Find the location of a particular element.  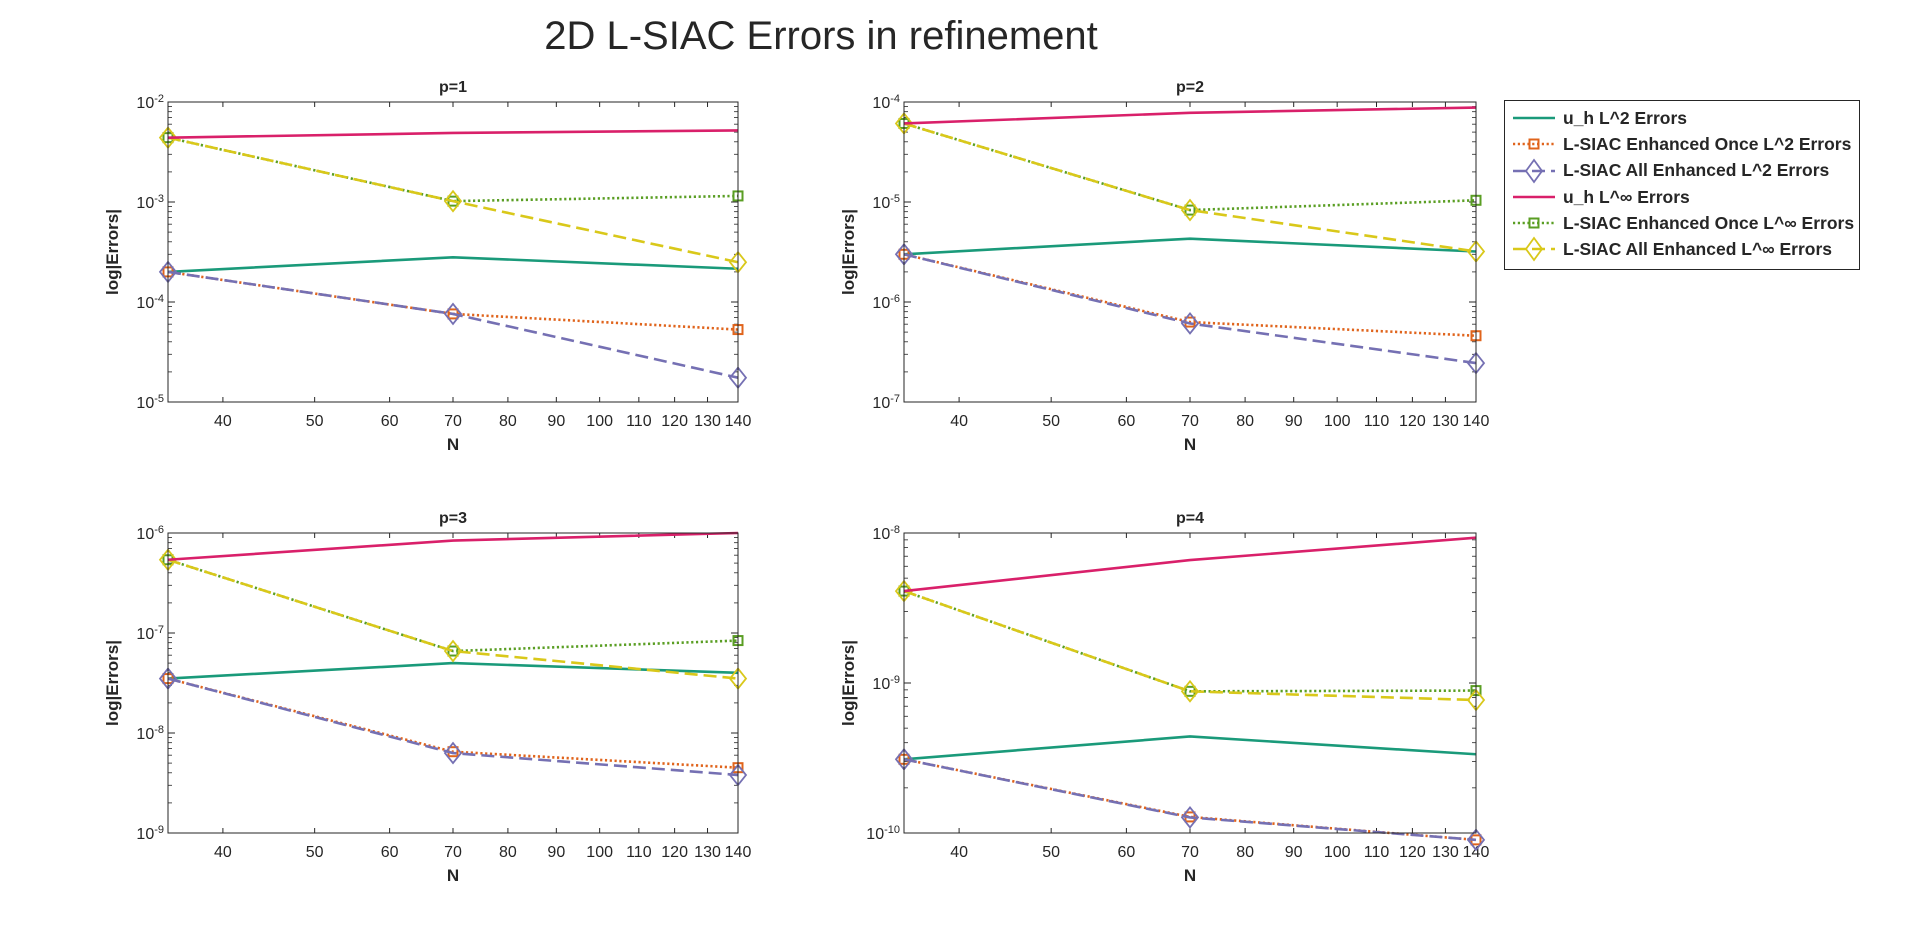

y-tick-label: 10⁻² is located at coordinates (150, 102).